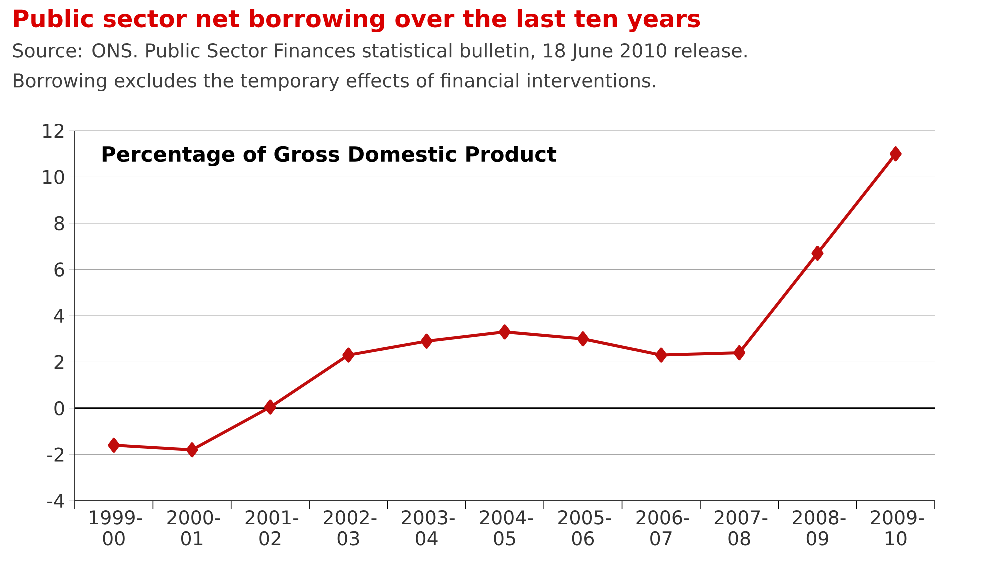  I want to click on x-tick-label: 2009-10, so click(897, 528).